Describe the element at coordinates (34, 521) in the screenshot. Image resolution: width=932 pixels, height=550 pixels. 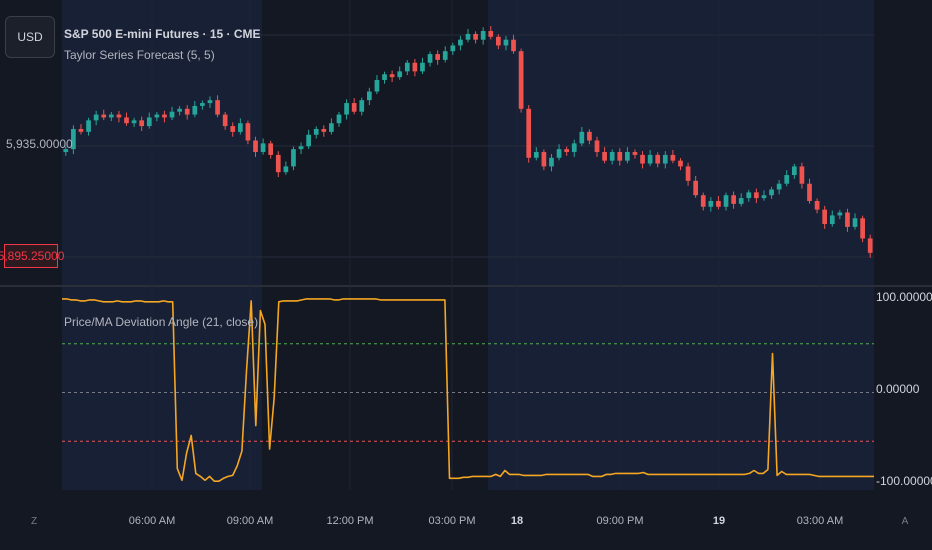
I see `log-scale-toggle: Z` at that location.